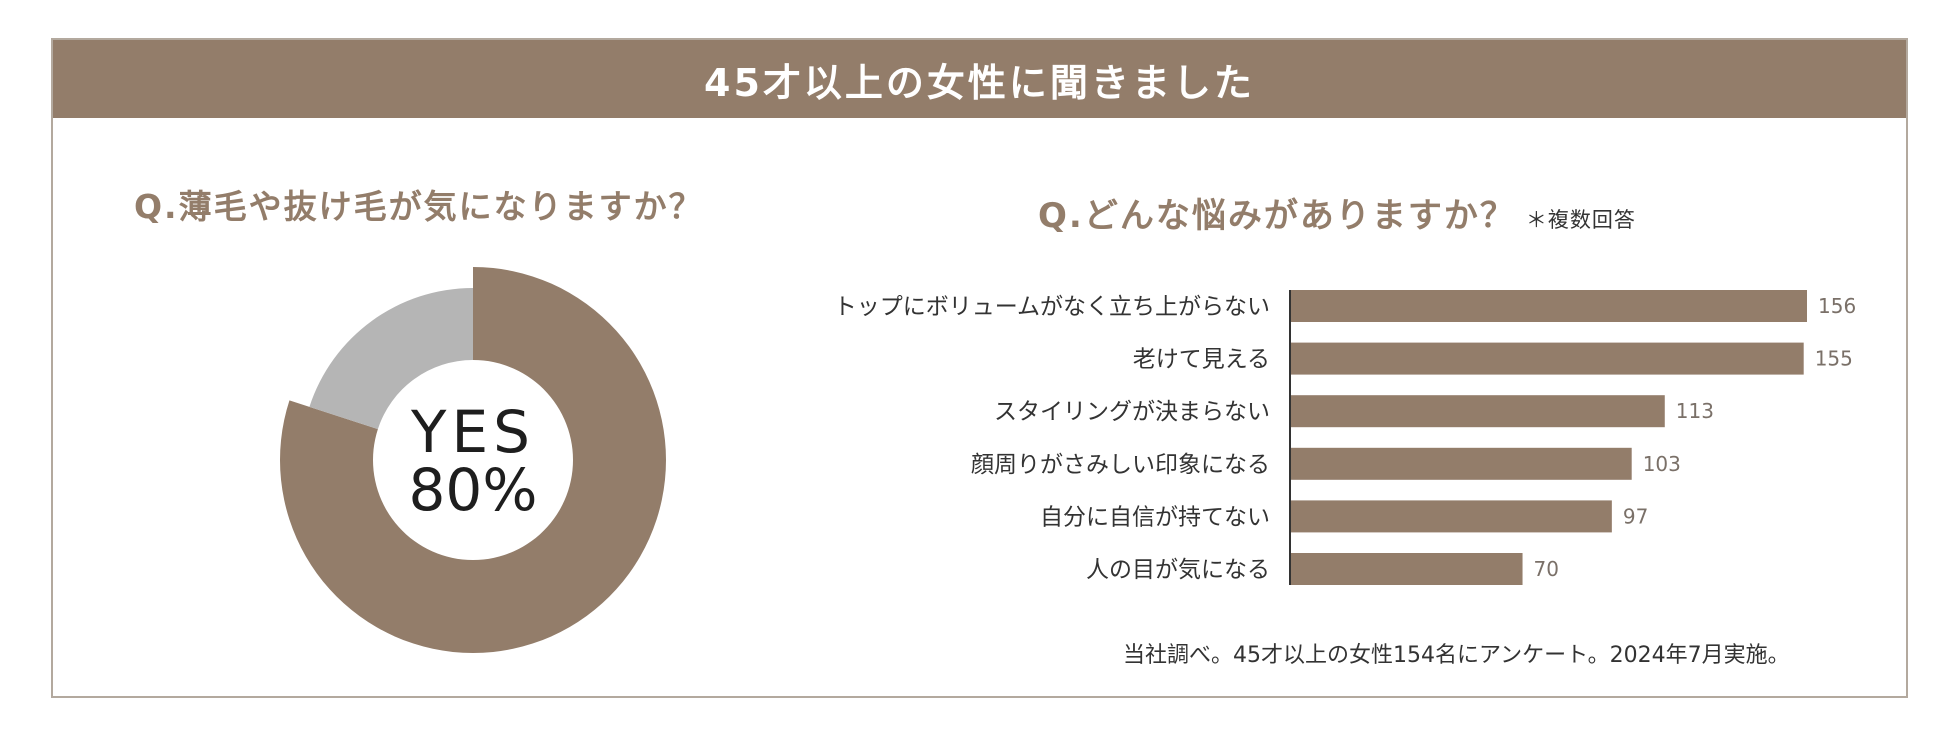  Describe the element at coordinates (1695, 411) in the screenshot. I see `bar-value-label: 113` at that location.